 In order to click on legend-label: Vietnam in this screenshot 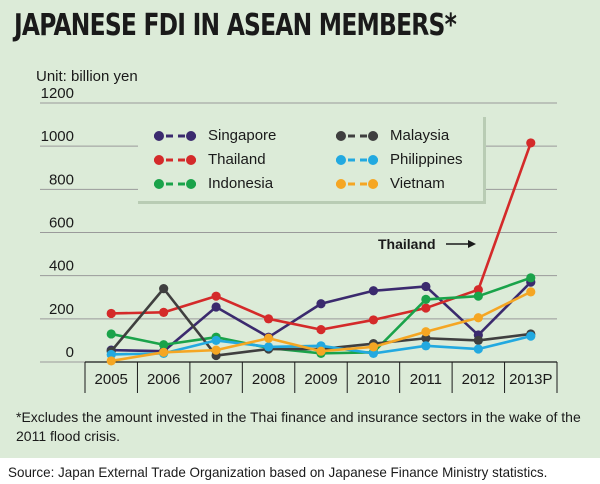, I will do `click(417, 183)`.